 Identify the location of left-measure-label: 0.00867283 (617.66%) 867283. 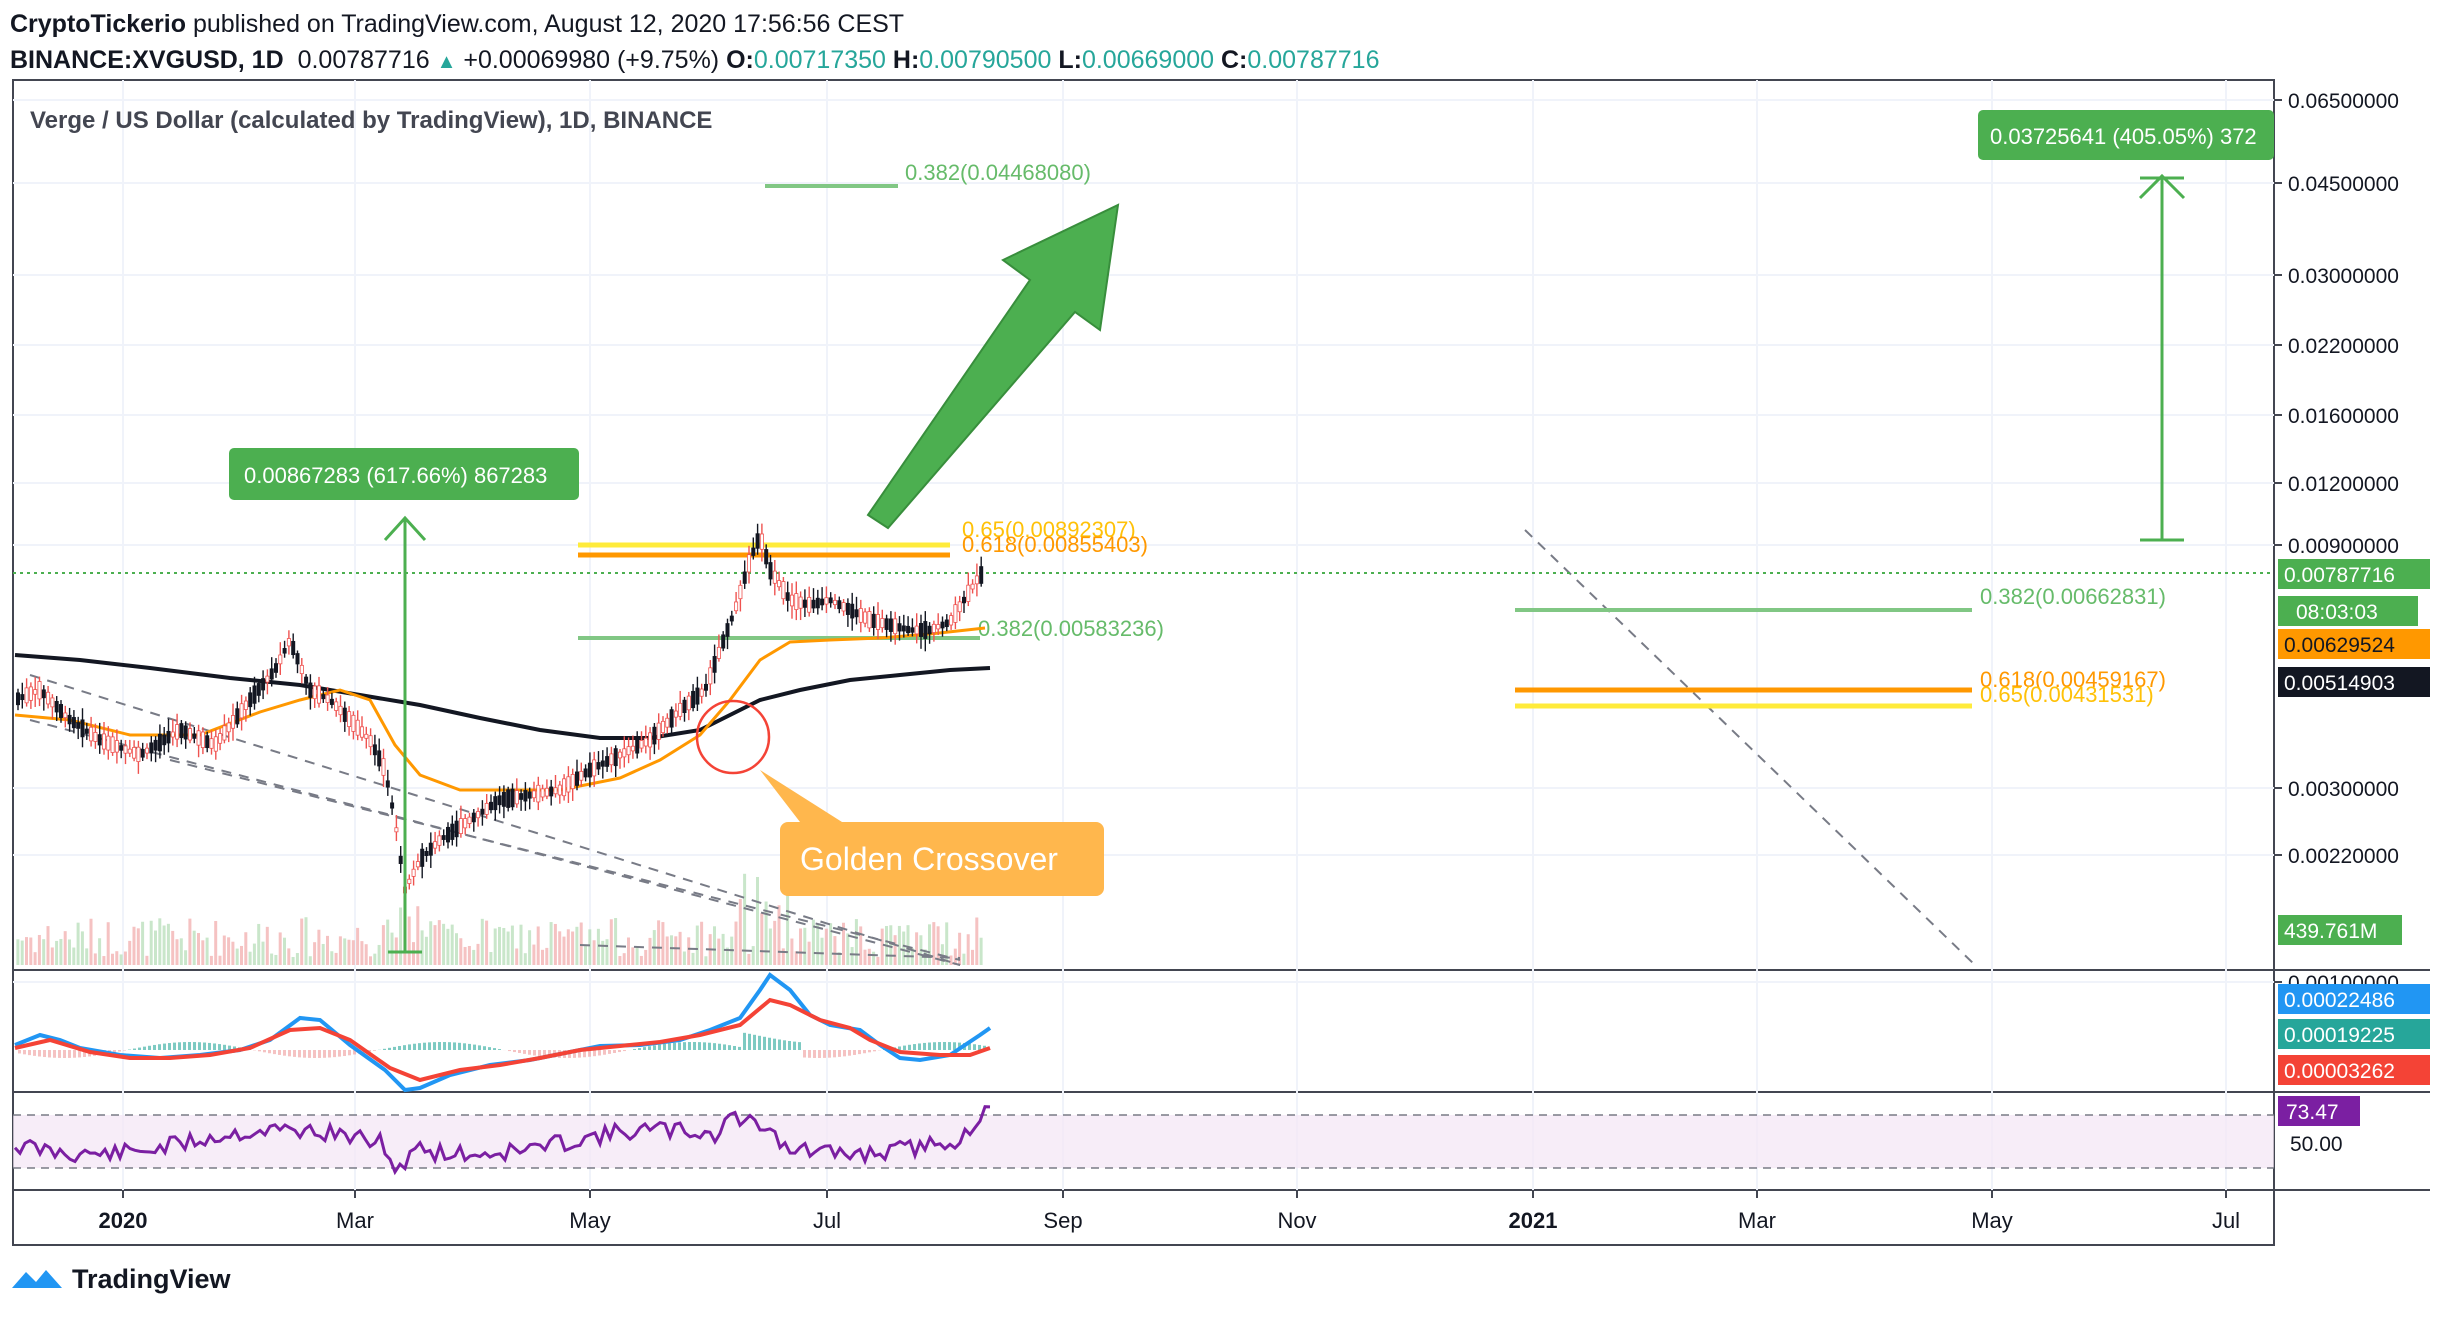
(395, 475).